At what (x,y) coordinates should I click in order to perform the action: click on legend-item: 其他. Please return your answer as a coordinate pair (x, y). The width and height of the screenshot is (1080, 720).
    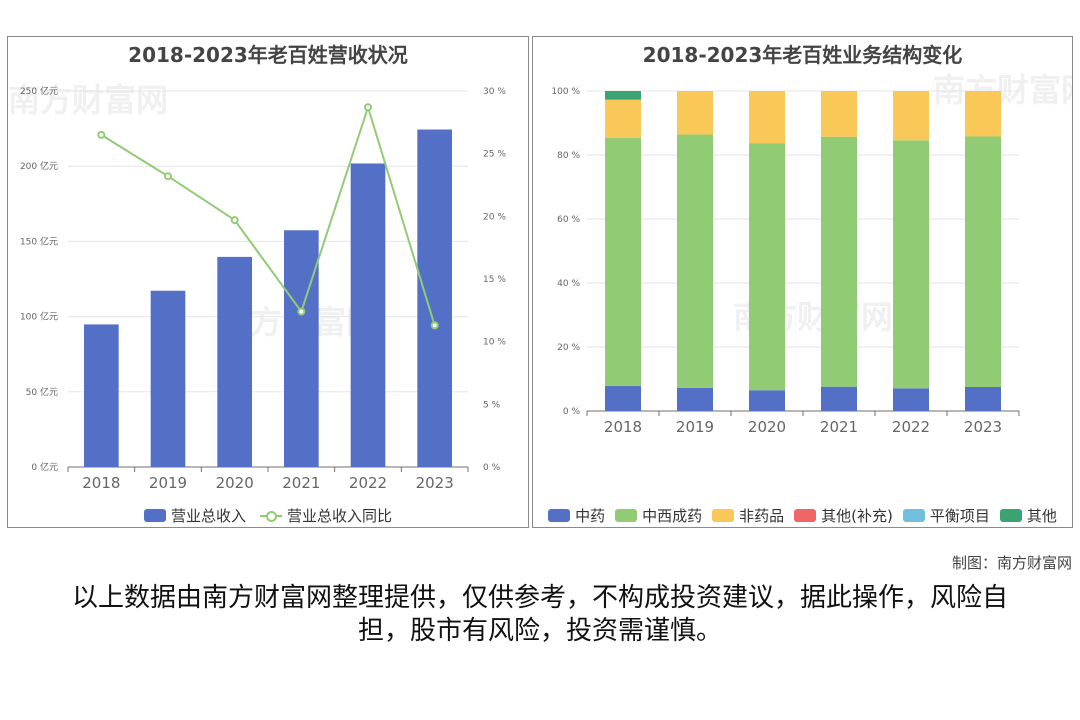
    Looking at the image, I should click on (1028, 515).